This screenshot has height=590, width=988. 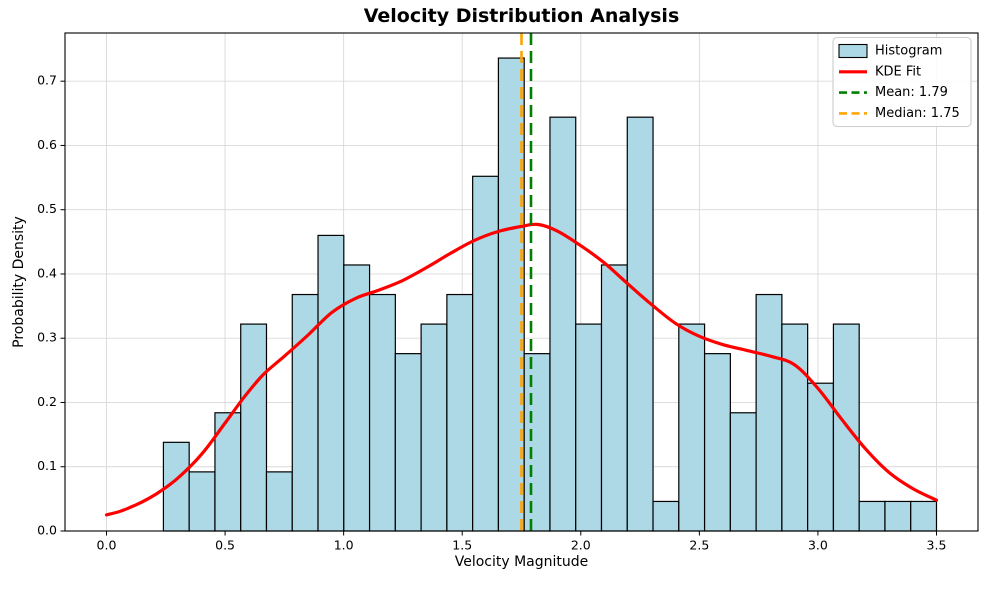 What do you see at coordinates (911, 92) in the screenshot?
I see `legend-item-label: Mean: 1.79` at bounding box center [911, 92].